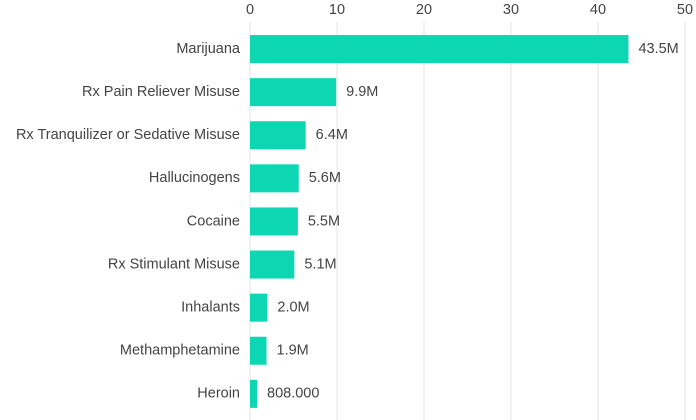  Describe the element at coordinates (210, 307) in the screenshot. I see `y-tick-label: Inhalants` at that location.